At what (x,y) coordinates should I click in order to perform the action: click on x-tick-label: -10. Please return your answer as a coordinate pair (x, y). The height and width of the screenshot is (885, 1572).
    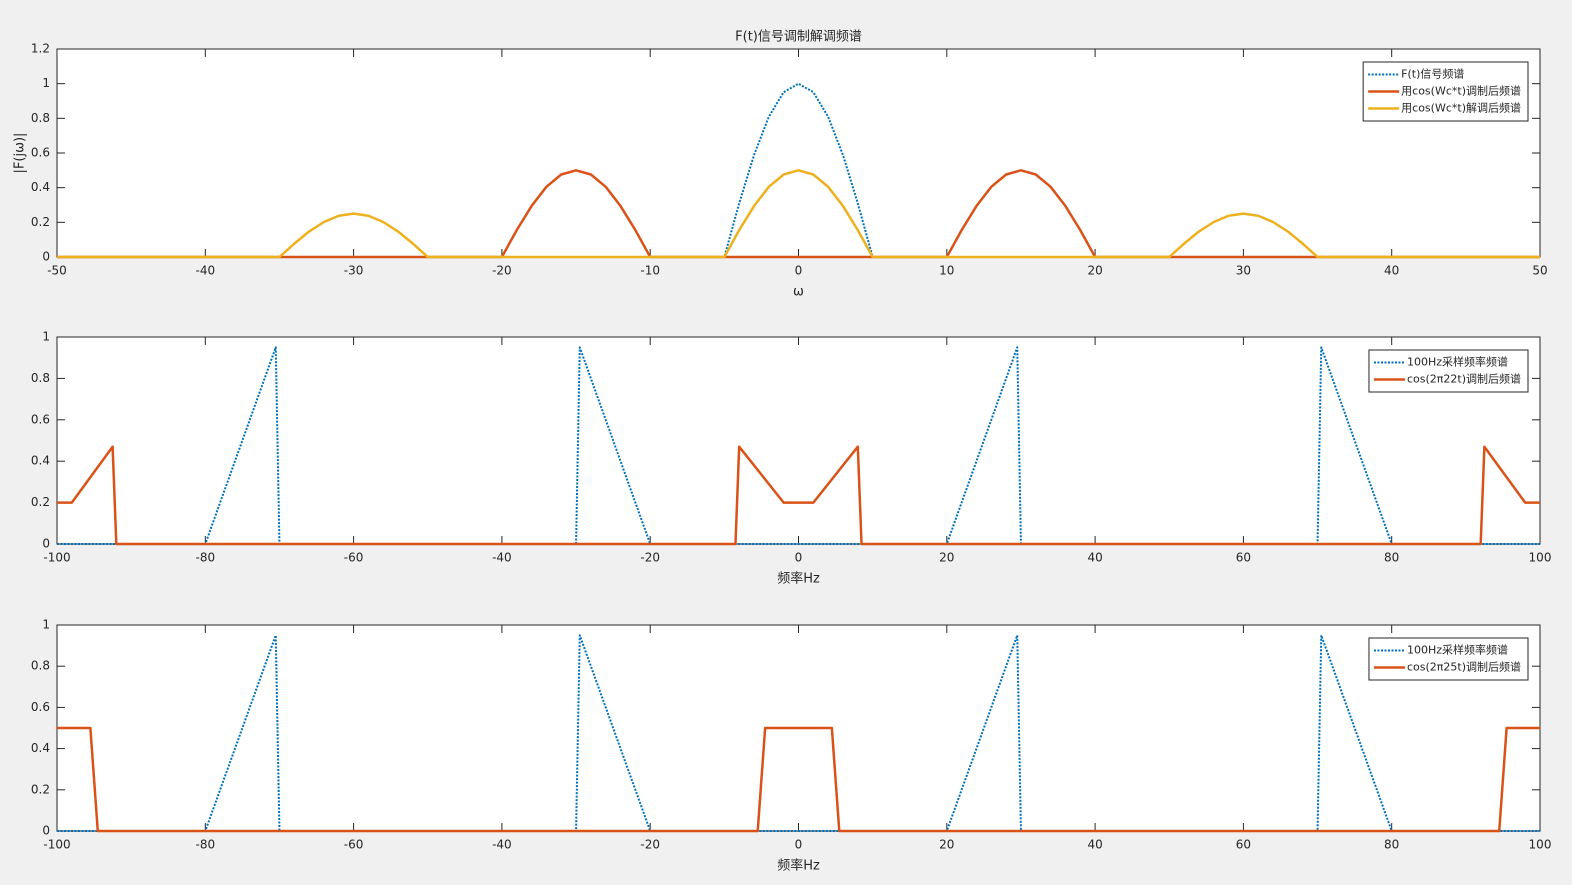
    Looking at the image, I should click on (650, 271).